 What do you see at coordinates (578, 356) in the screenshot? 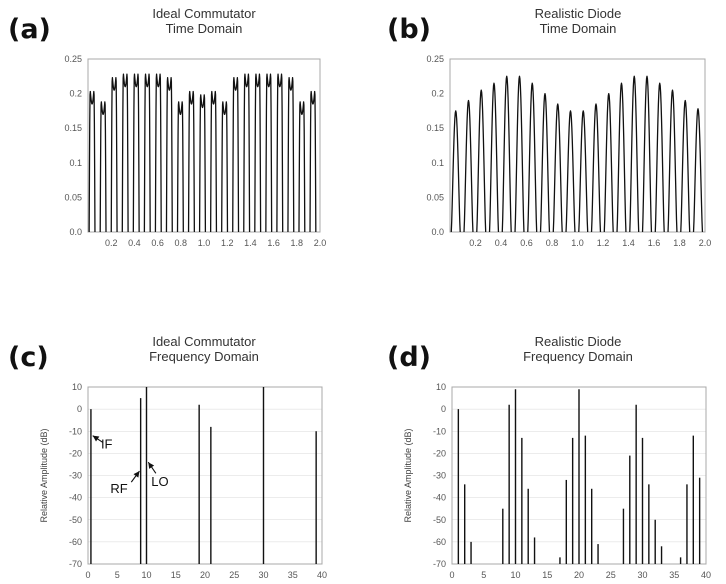
I see `chart-title-line: Frequency Domain` at bounding box center [578, 356].